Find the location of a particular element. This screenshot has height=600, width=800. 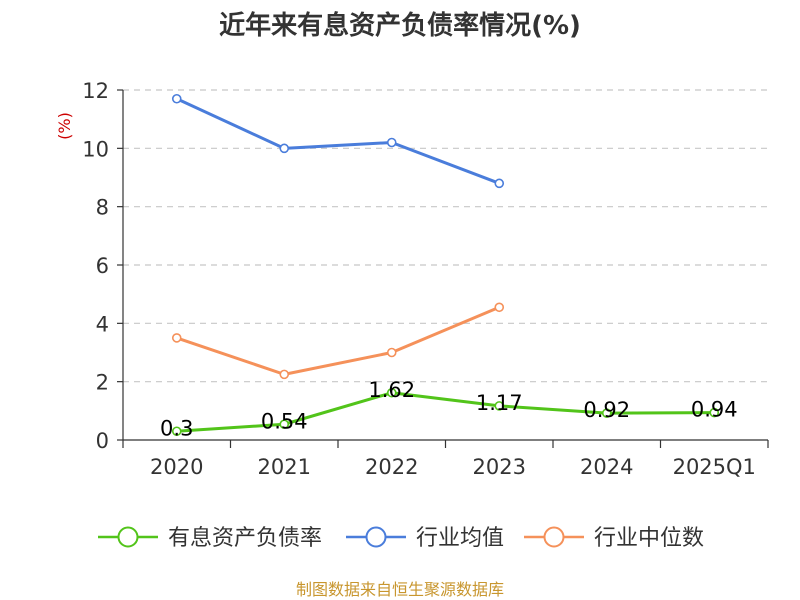

x-tick-label: 2025Q1 is located at coordinates (714, 467).